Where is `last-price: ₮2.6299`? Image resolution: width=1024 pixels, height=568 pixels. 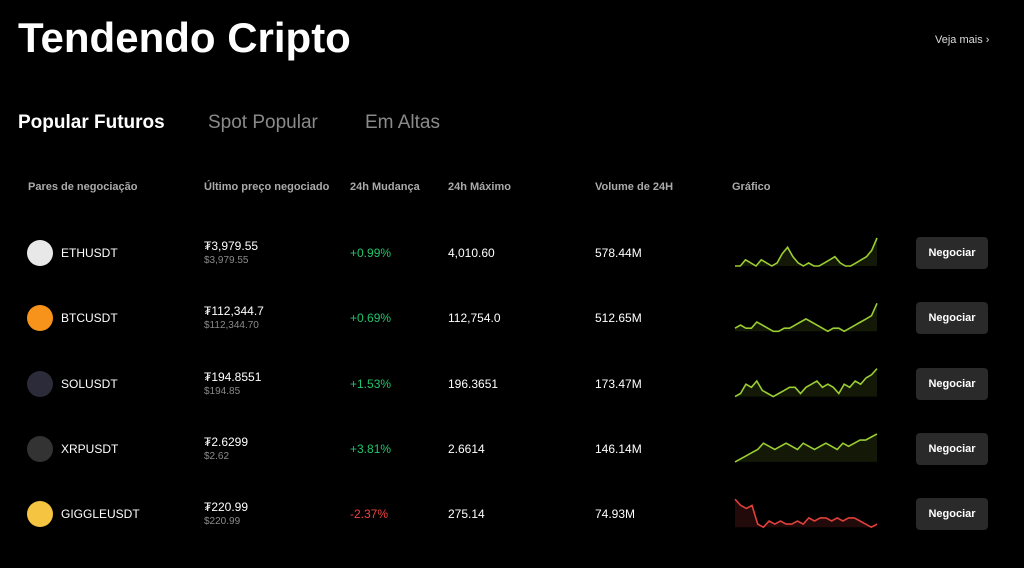
last-price: ₮2.6299 is located at coordinates (226, 441).